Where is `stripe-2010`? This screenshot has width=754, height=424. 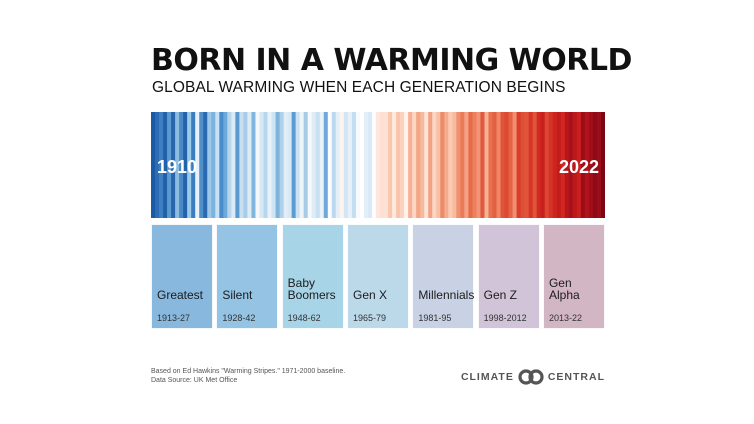
stripe-2010 is located at coordinates (555, 165).